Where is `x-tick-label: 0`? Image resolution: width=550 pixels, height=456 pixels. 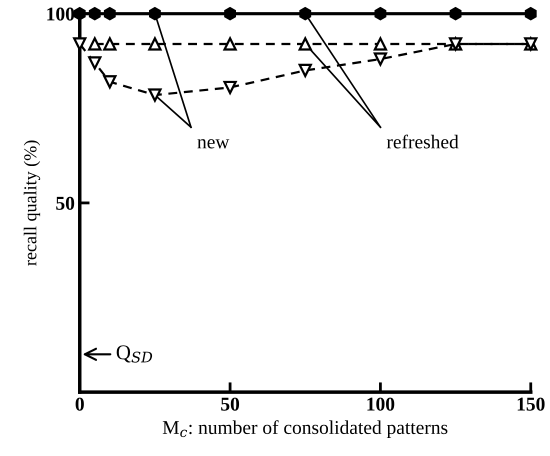 x-tick-label: 0 is located at coordinates (80, 404).